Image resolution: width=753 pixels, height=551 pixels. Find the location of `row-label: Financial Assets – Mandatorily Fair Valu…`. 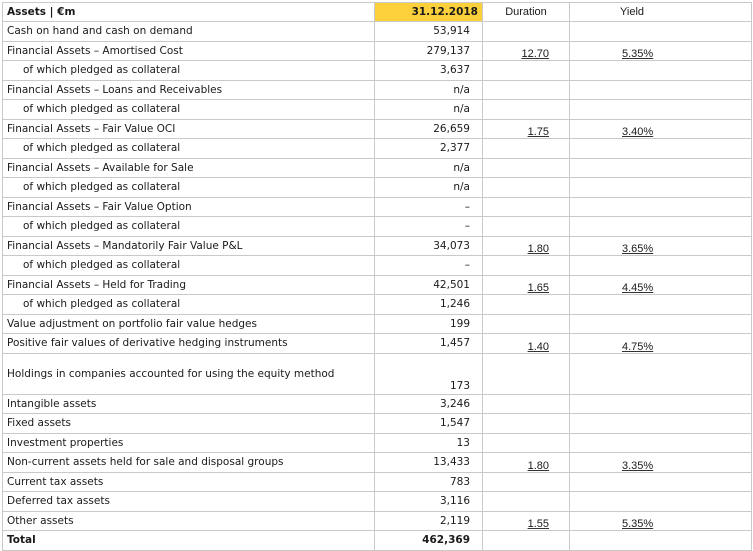

row-label: Financial Assets – Mandatorily Fair Valu… is located at coordinates (188, 245).